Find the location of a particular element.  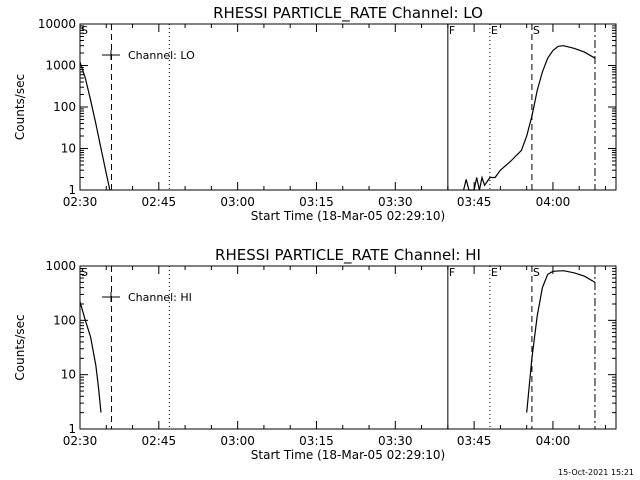

footer-timestamp: 15-Oct-2021 15:21 is located at coordinates (596, 472).